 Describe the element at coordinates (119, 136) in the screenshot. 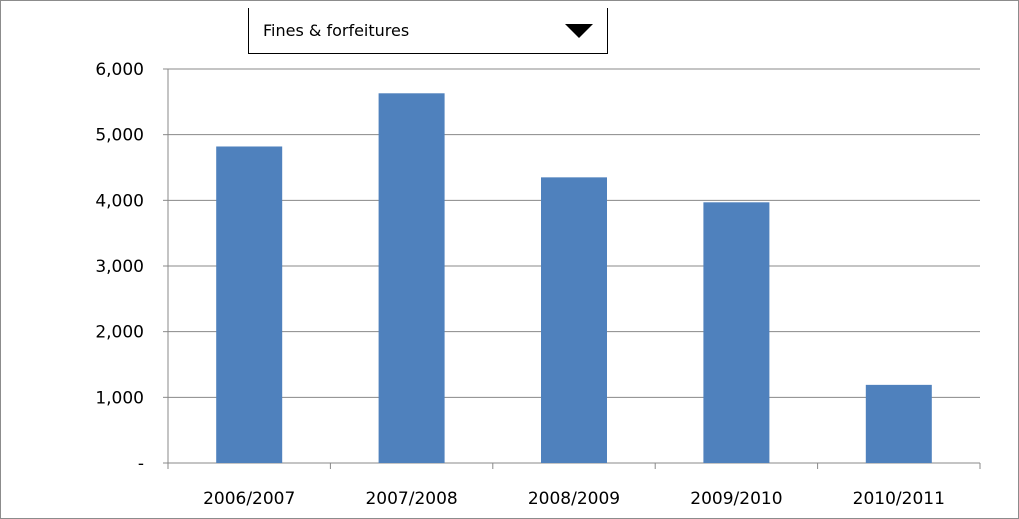

I see `y-tick-label: 5,000` at that location.